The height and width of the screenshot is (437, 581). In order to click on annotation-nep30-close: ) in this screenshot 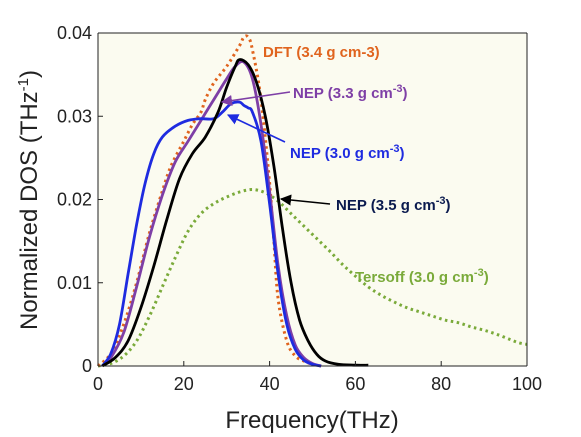, I will do `click(402, 153)`.